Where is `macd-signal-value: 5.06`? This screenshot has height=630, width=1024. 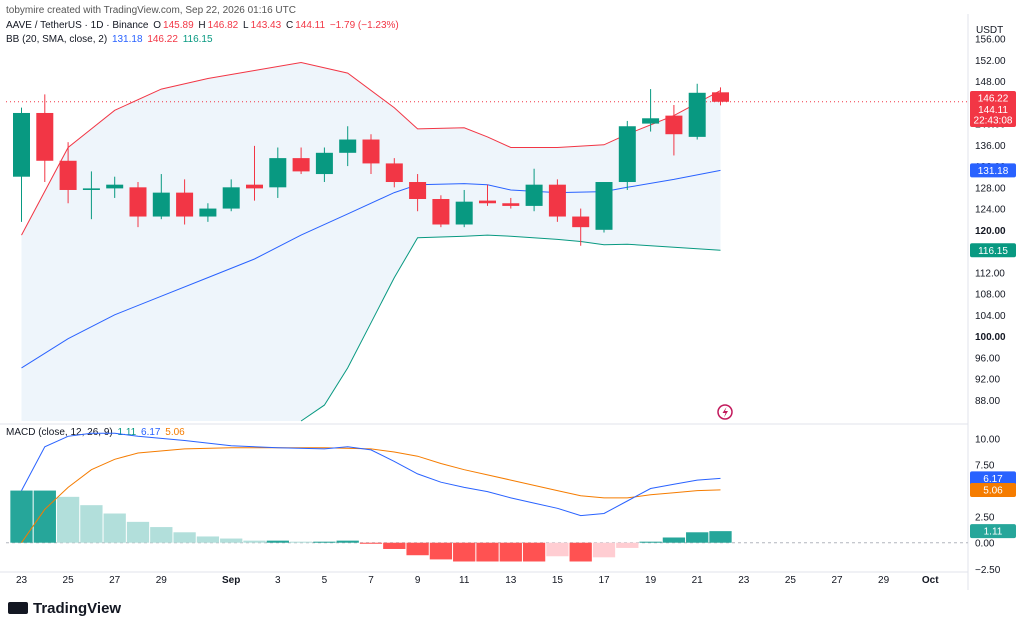 macd-signal-value: 5.06 is located at coordinates (175, 432).